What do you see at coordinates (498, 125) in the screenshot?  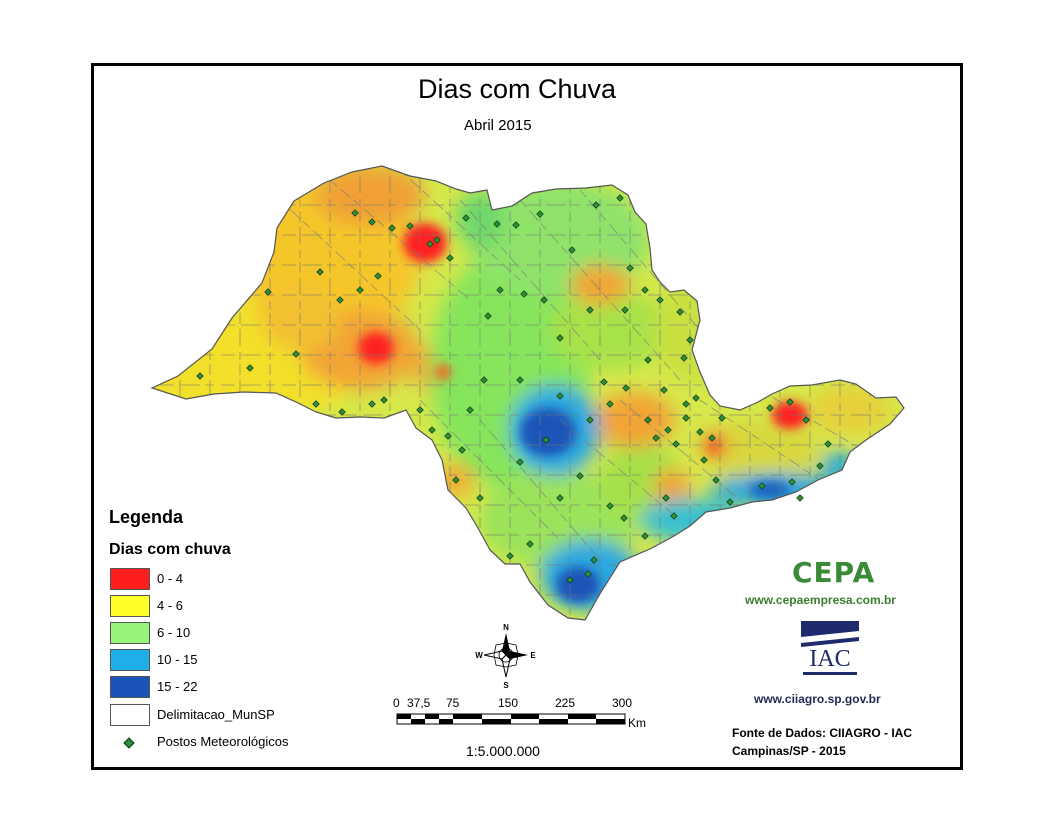 I see `map-subtitle: Abril 2015` at bounding box center [498, 125].